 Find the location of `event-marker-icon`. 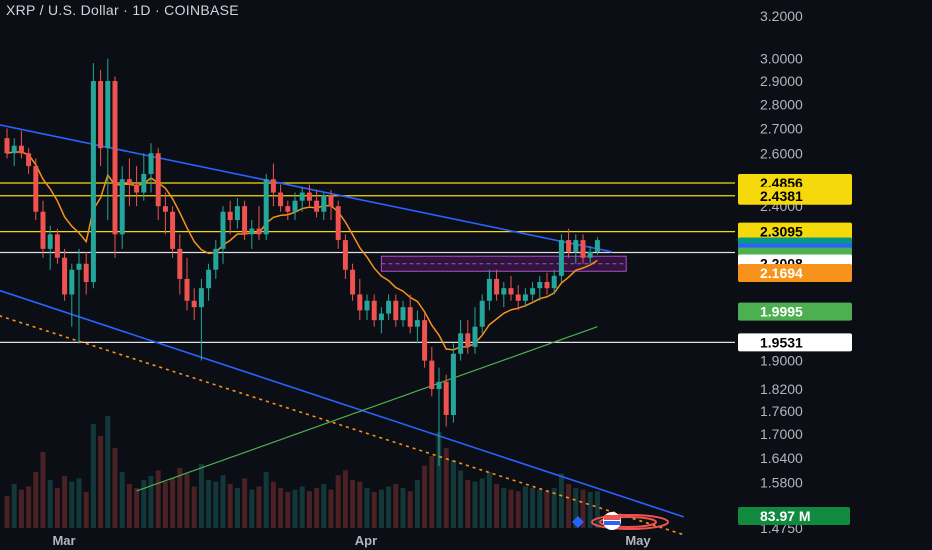

event-marker-icon is located at coordinates (578, 522).